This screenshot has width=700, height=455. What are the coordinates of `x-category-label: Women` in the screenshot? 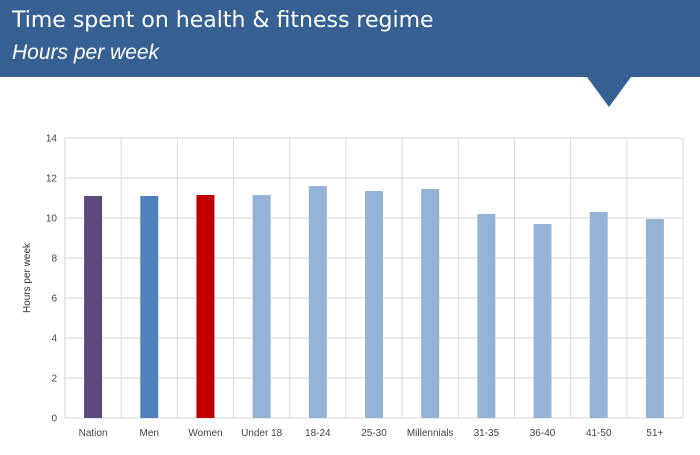 It's located at (205, 433).